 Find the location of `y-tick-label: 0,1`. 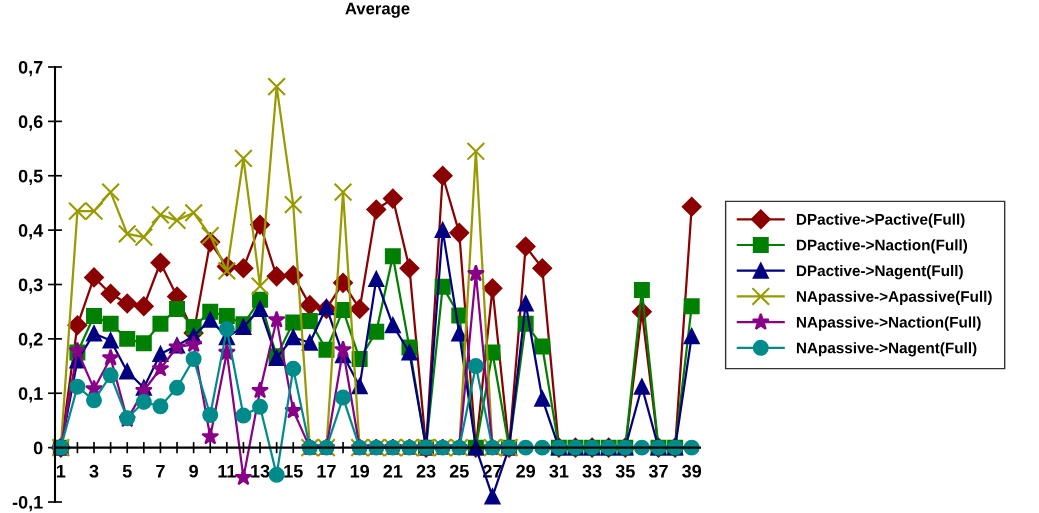

y-tick-label: 0,1 is located at coordinates (30, 395).